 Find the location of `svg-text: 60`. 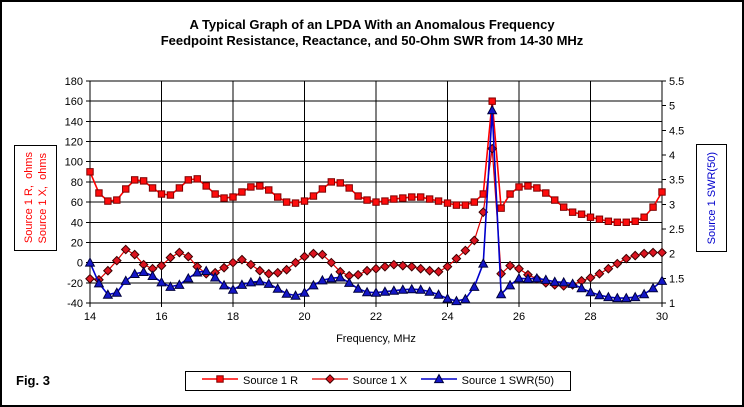

svg-text: 60 is located at coordinates (77, 203).